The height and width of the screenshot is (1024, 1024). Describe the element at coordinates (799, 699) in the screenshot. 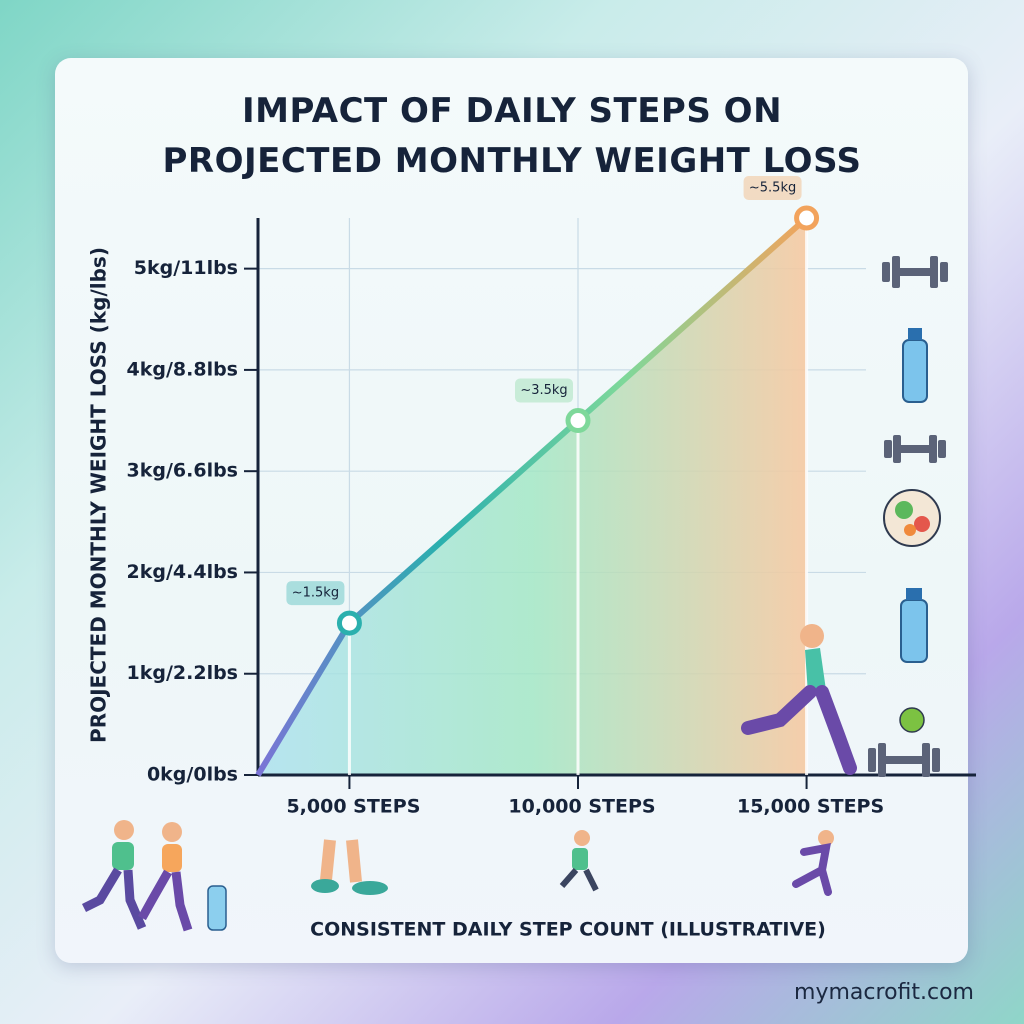

I see `runner-icon` at that location.